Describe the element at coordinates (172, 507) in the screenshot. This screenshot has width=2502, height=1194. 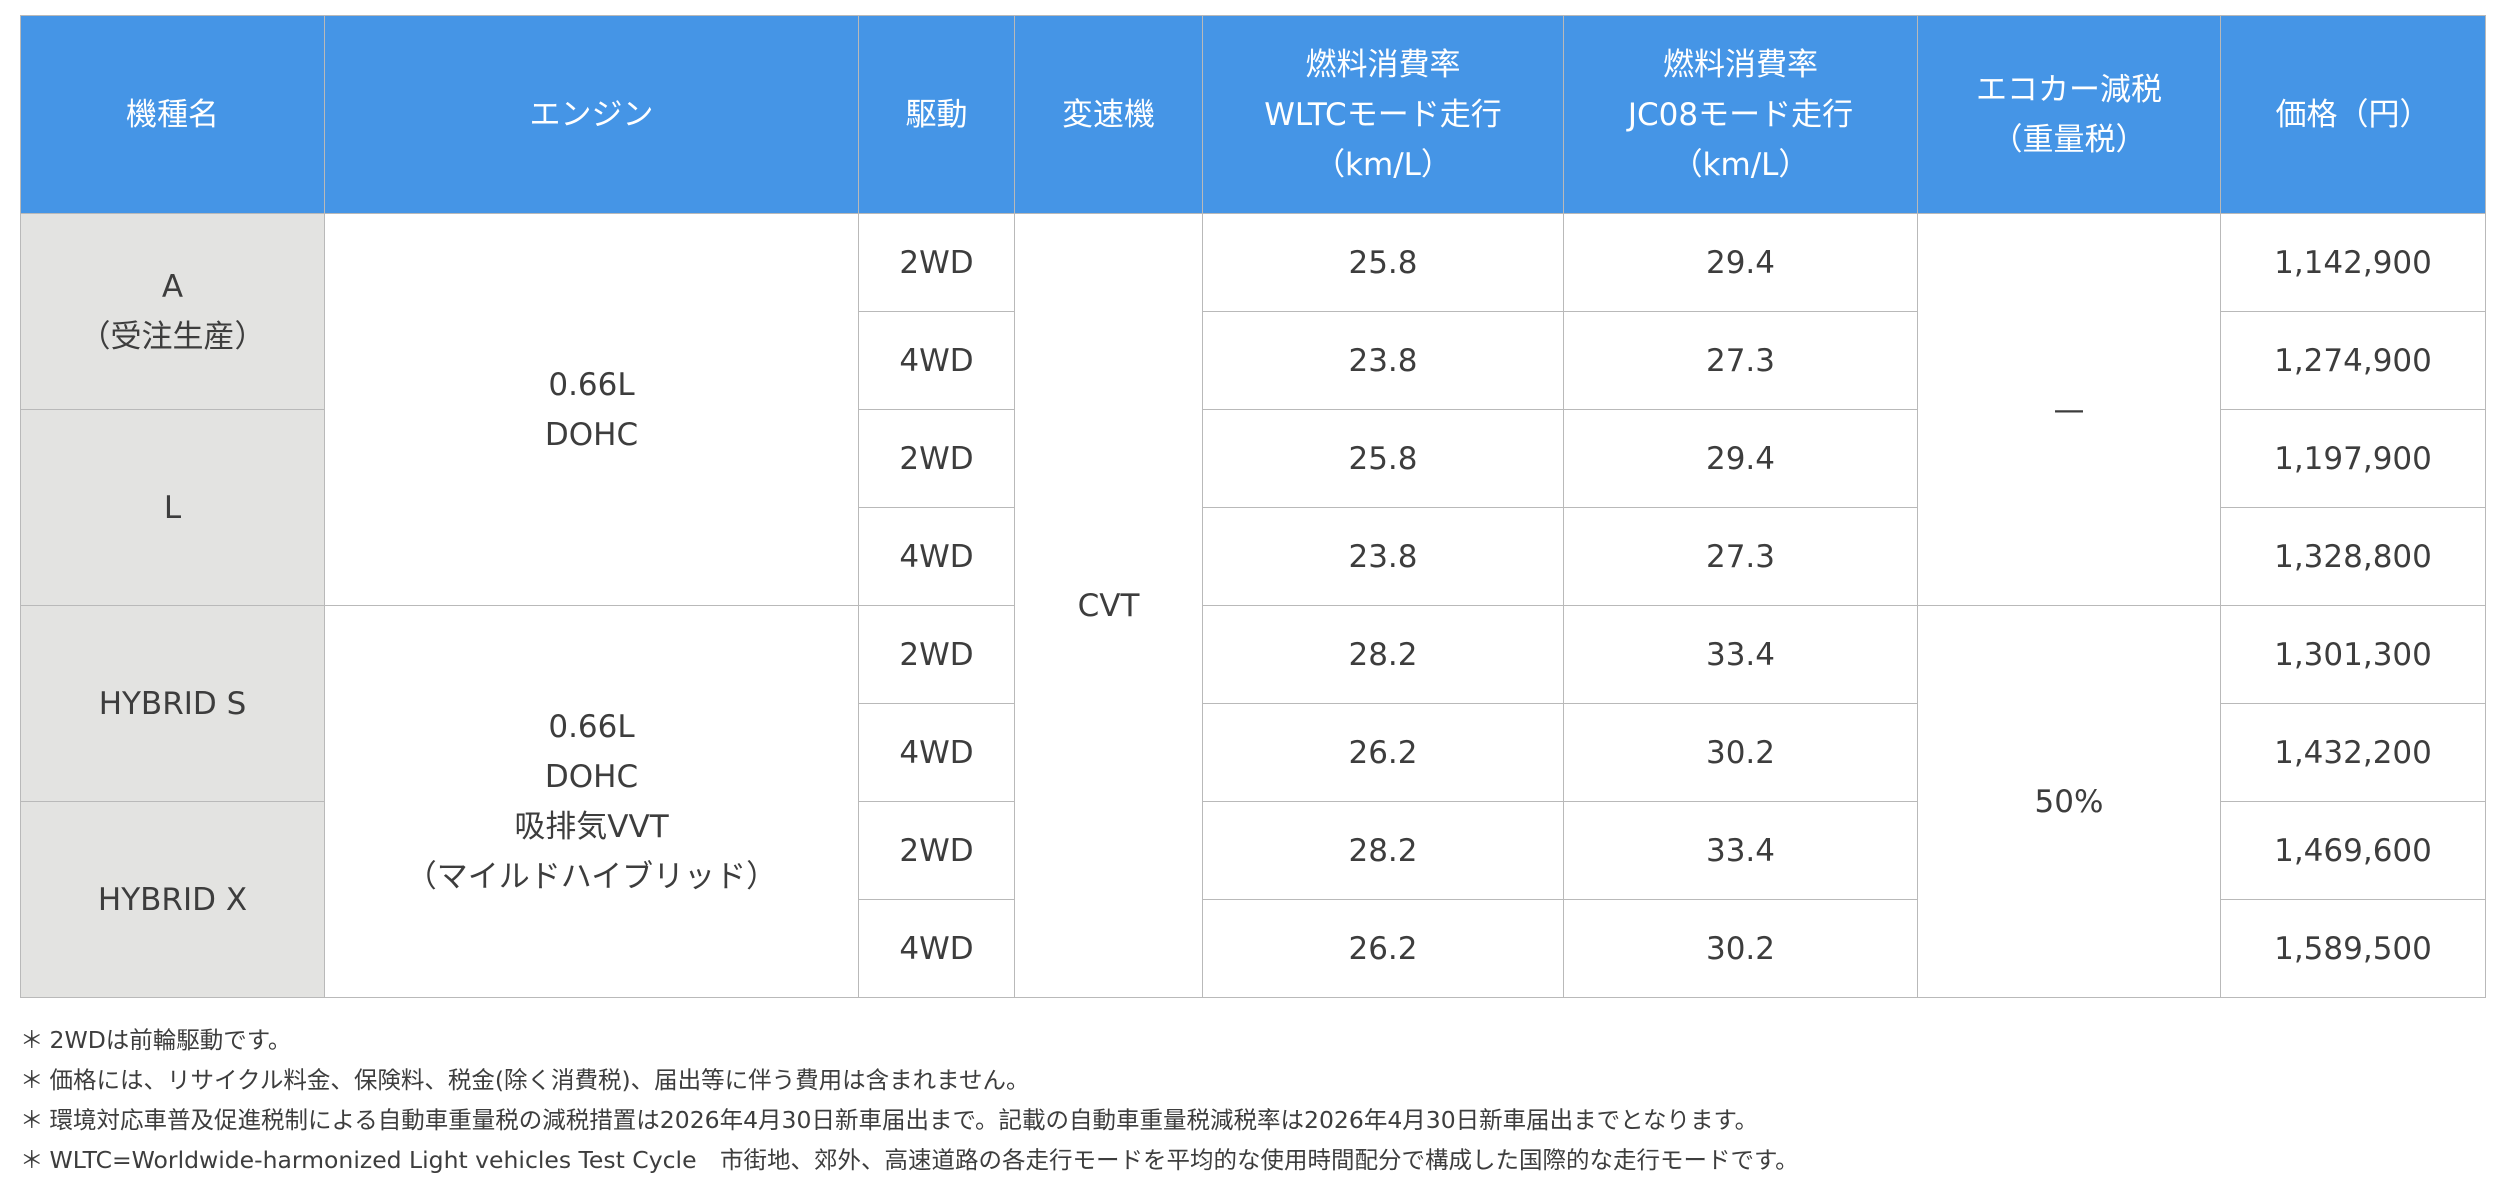
I see `model-cell-l: L` at that location.